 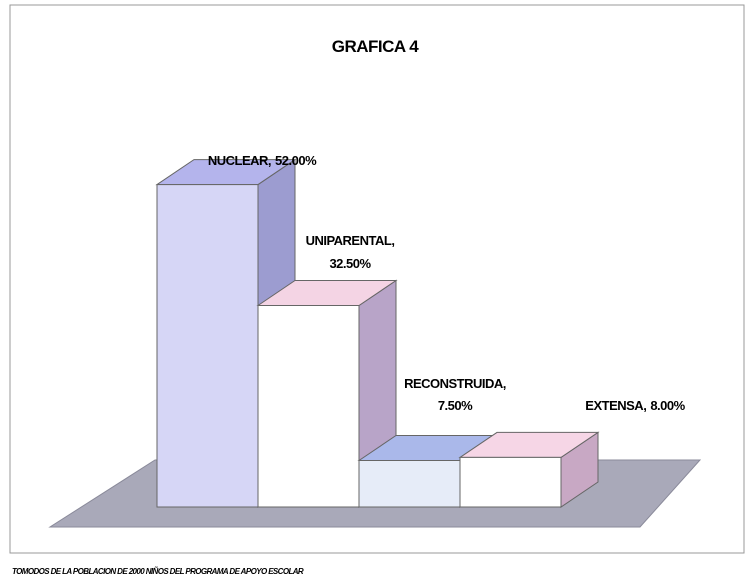 I want to click on value-label: 7.50%, so click(x=455, y=405).